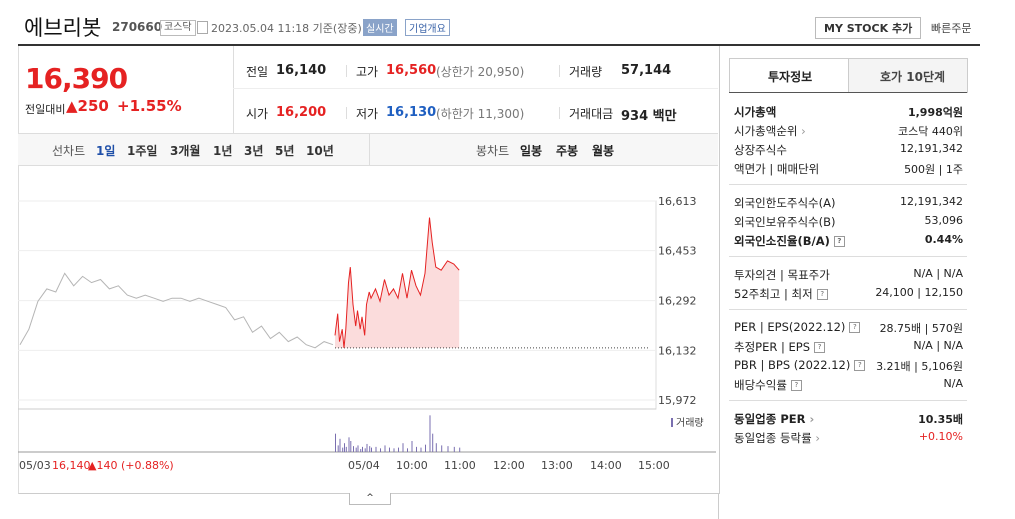 The height and width of the screenshot is (519, 1015). What do you see at coordinates (567, 151) in the screenshot?
I see `candle-tab: 주봉` at bounding box center [567, 151].